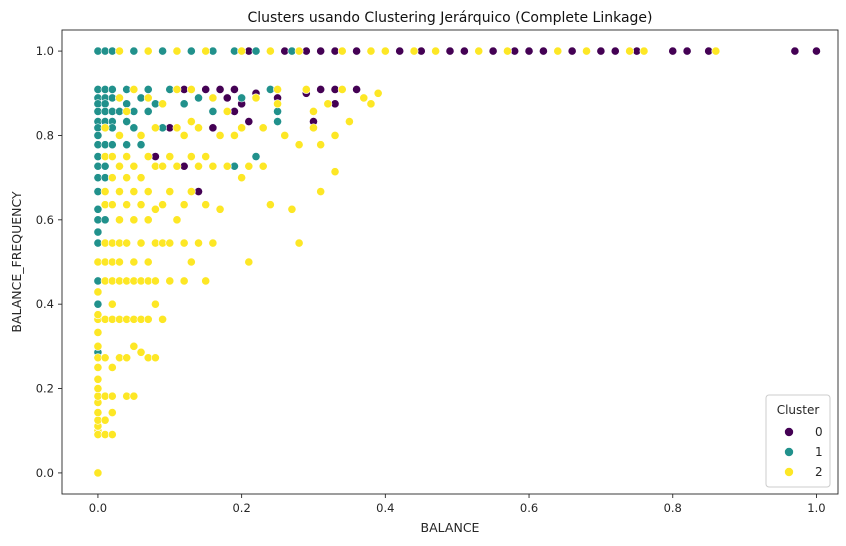  Describe the element at coordinates (16, 262) in the screenshot. I see `y-axis-label: BALANCE_FREQUENCY` at that location.